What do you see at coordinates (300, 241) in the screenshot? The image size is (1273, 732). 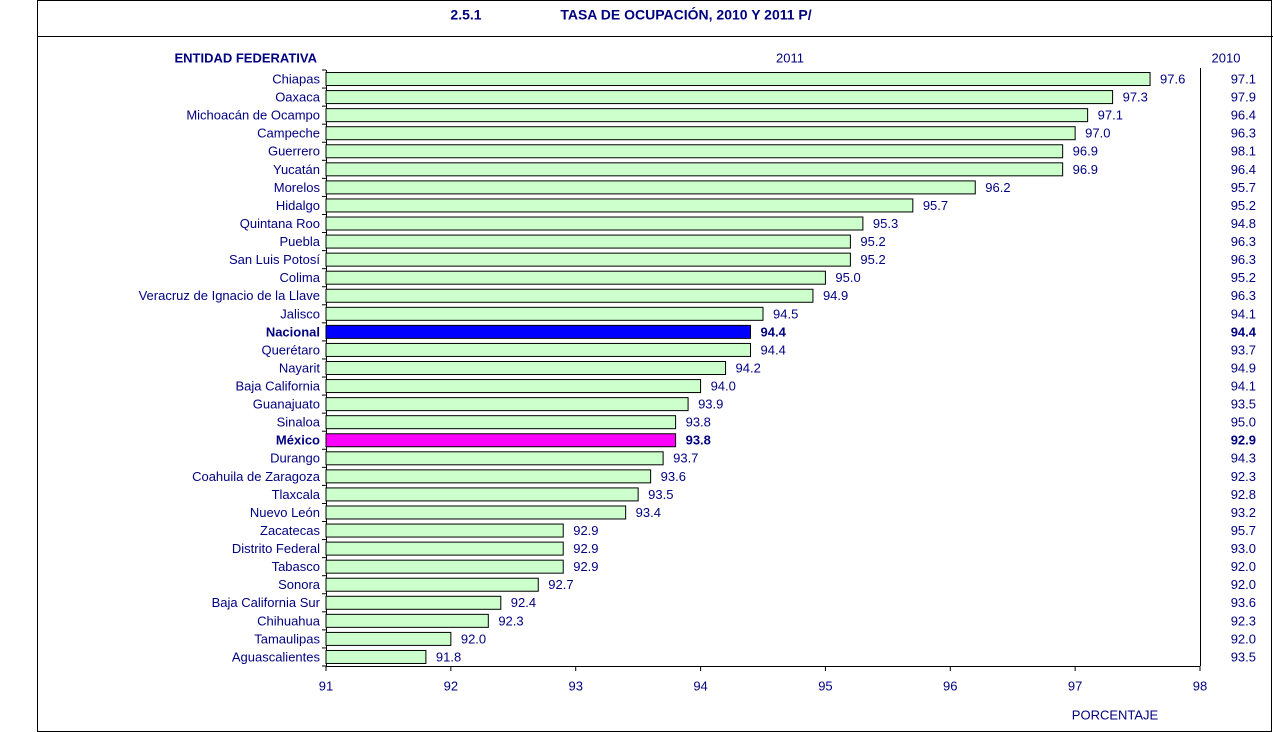 I see `category-label: Puebla` at bounding box center [300, 241].